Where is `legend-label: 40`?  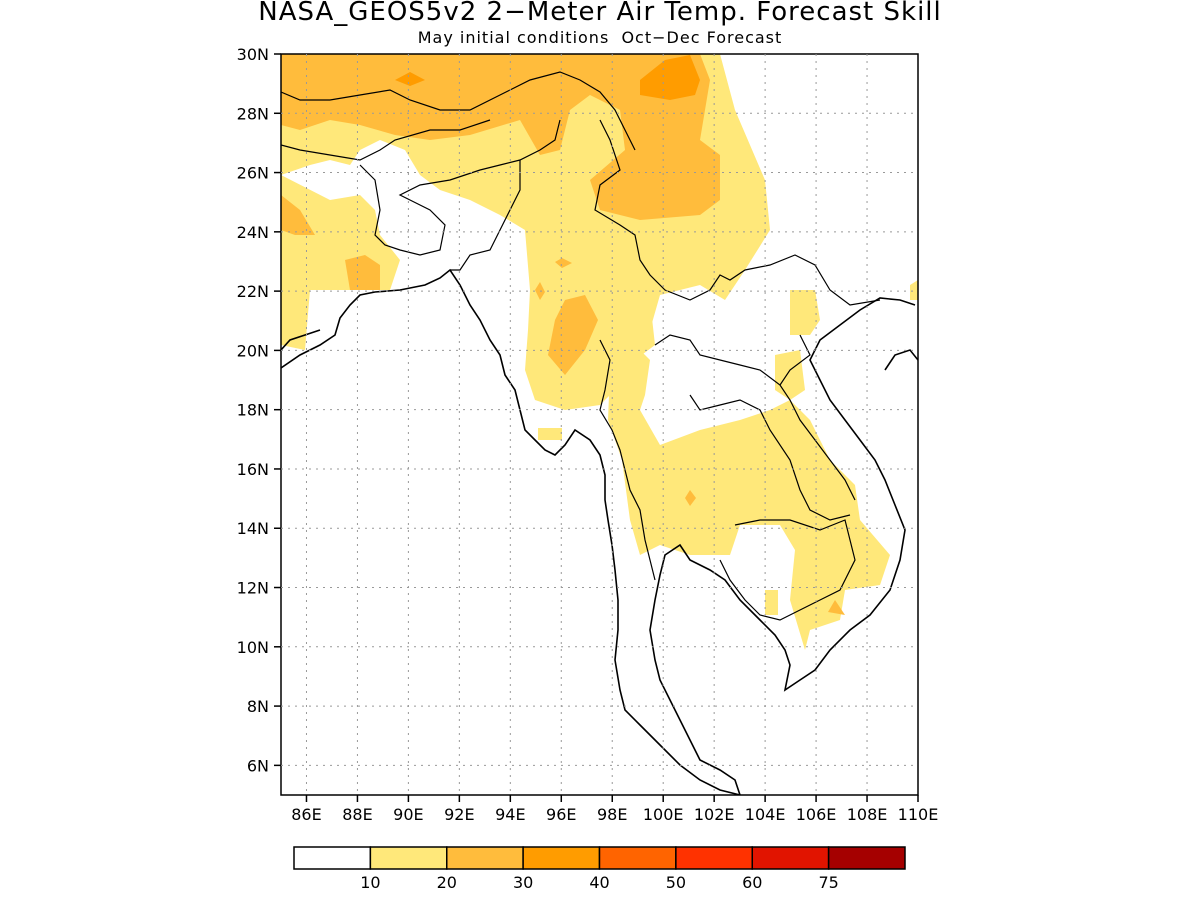
legend-label: 40 is located at coordinates (599, 882).